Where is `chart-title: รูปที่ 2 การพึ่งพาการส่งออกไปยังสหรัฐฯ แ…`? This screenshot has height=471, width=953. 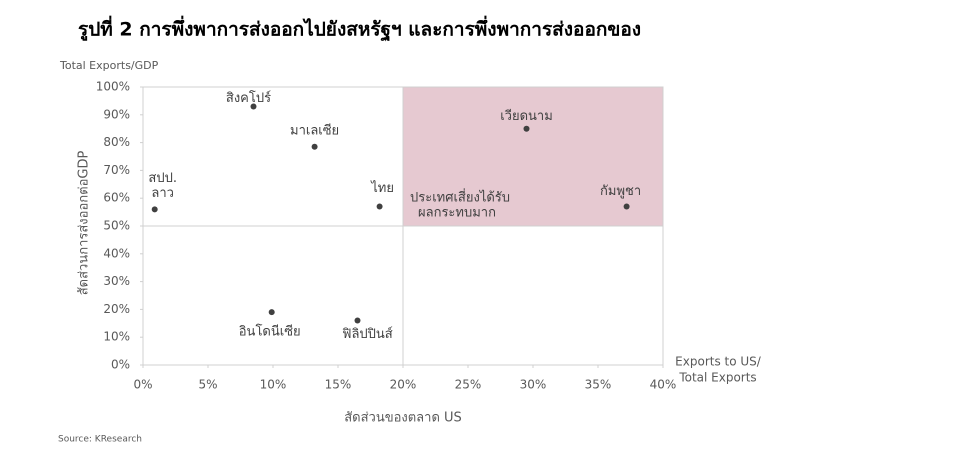 chart-title: รูปที่ 2 การพึ่งพาการส่งออกไปยังสหรัฐฯ แ… is located at coordinates (359, 29).